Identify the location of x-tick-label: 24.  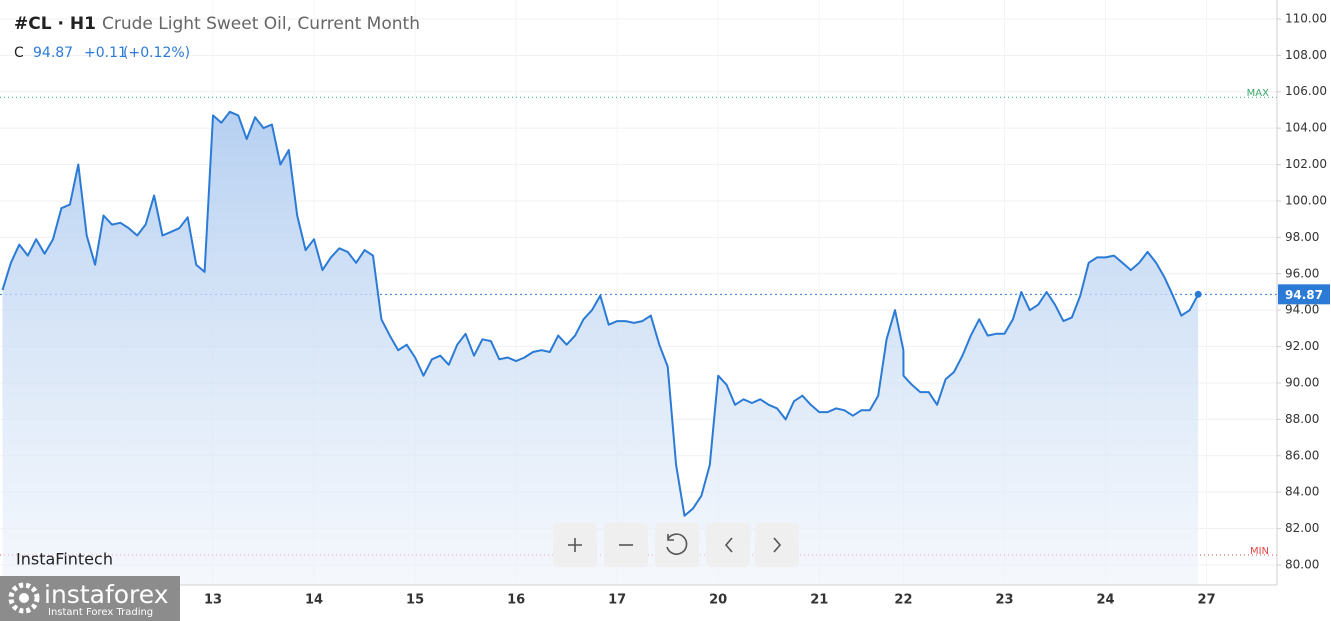
(1105, 600).